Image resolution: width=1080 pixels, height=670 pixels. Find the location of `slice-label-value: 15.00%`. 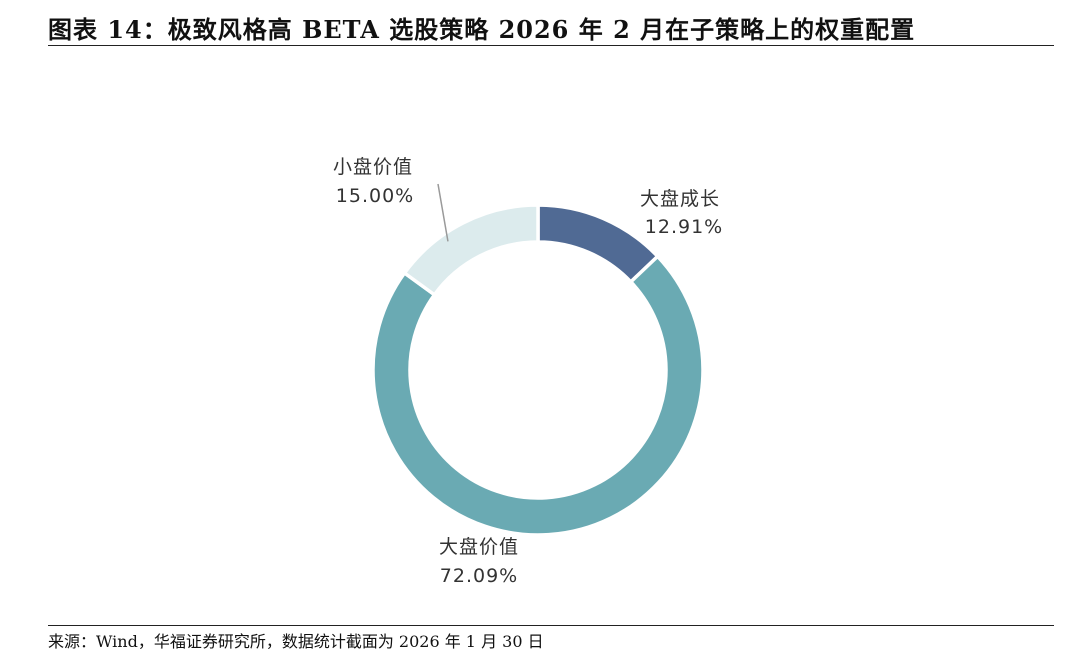

slice-label-value: 15.00% is located at coordinates (375, 196).